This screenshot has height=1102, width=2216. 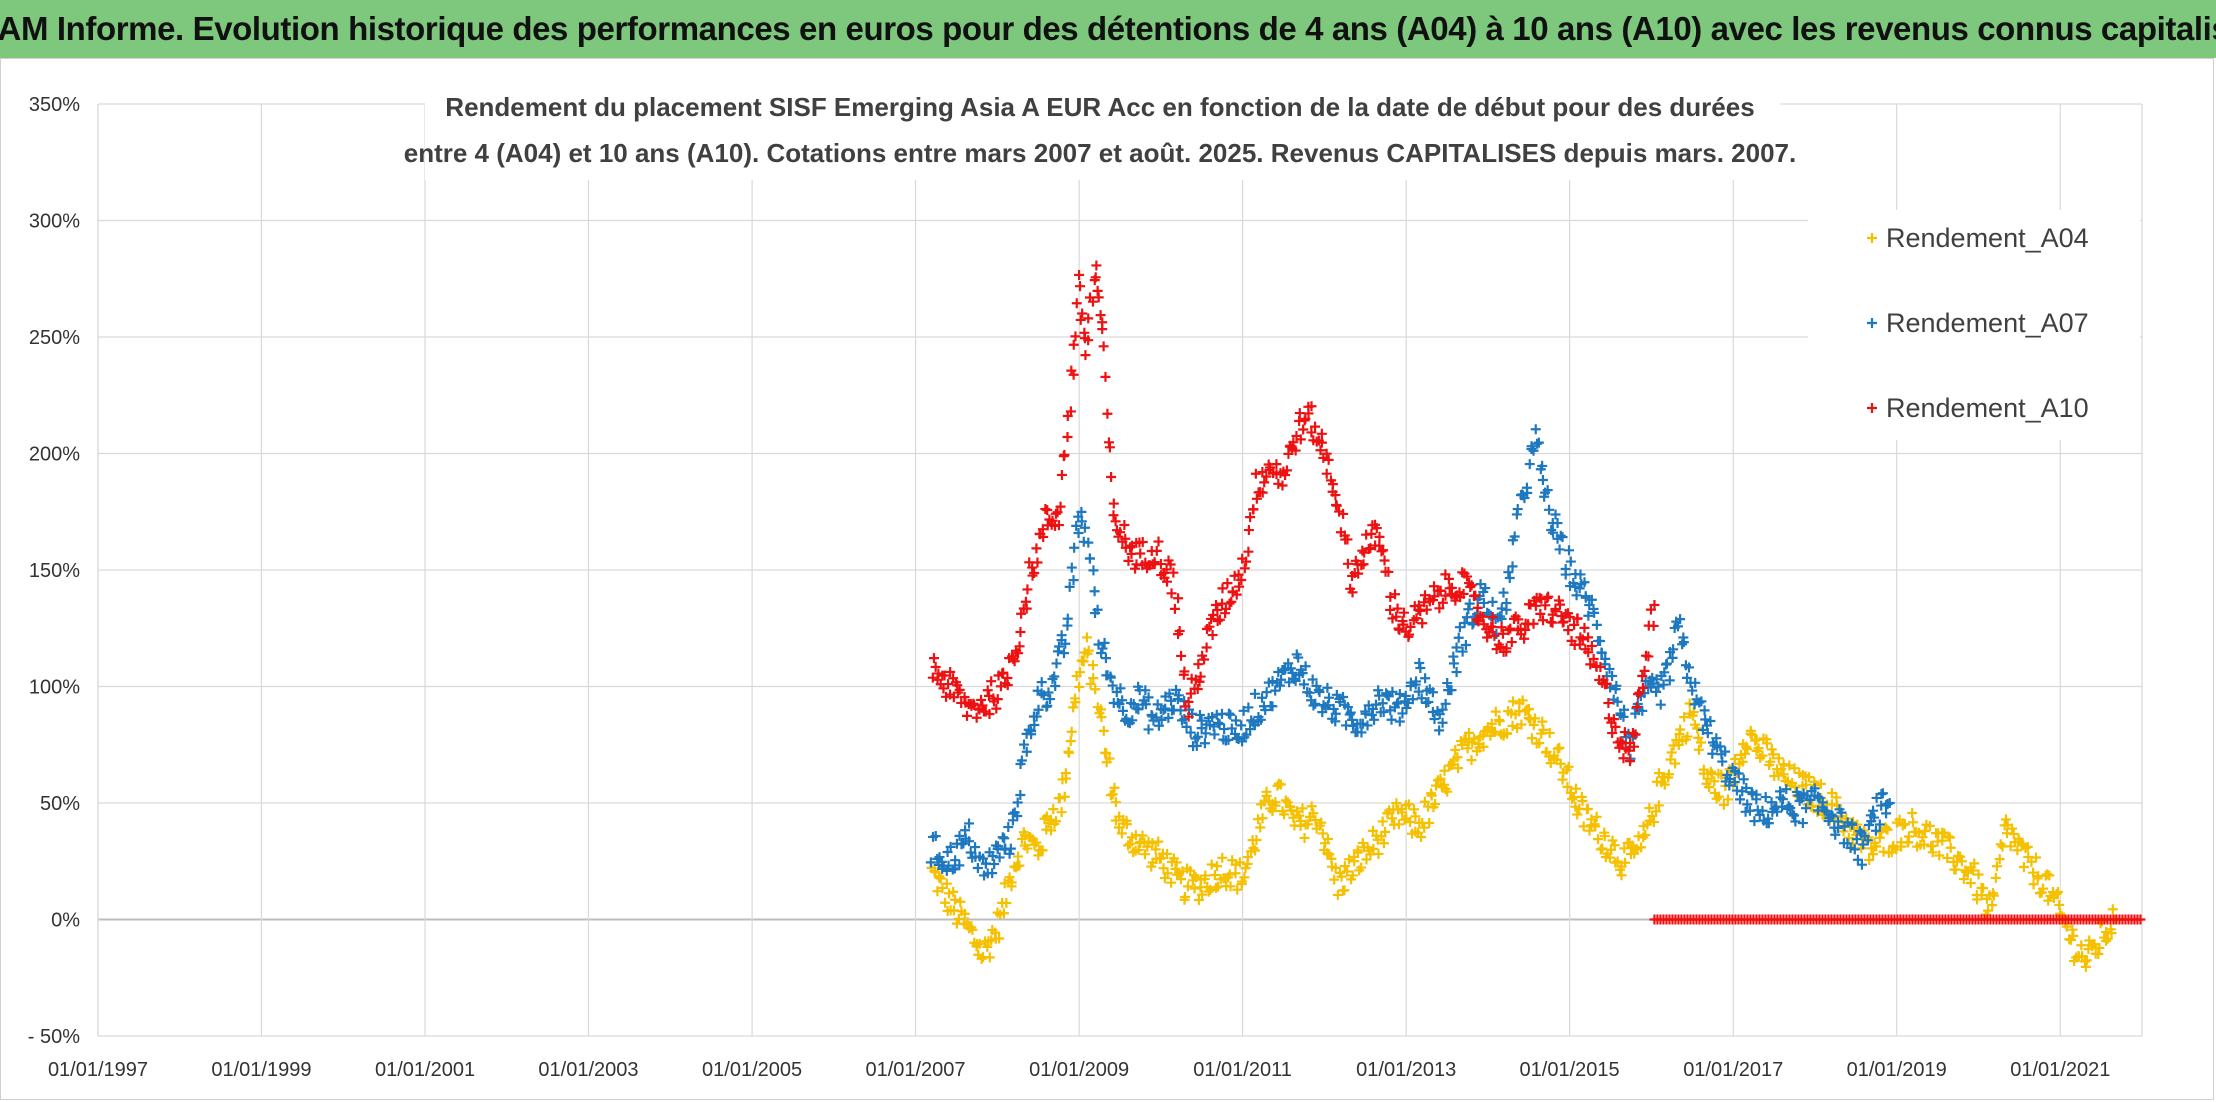 What do you see at coordinates (1897, 1070) in the screenshot?
I see `x-tick-label: 01/01/2019` at bounding box center [1897, 1070].